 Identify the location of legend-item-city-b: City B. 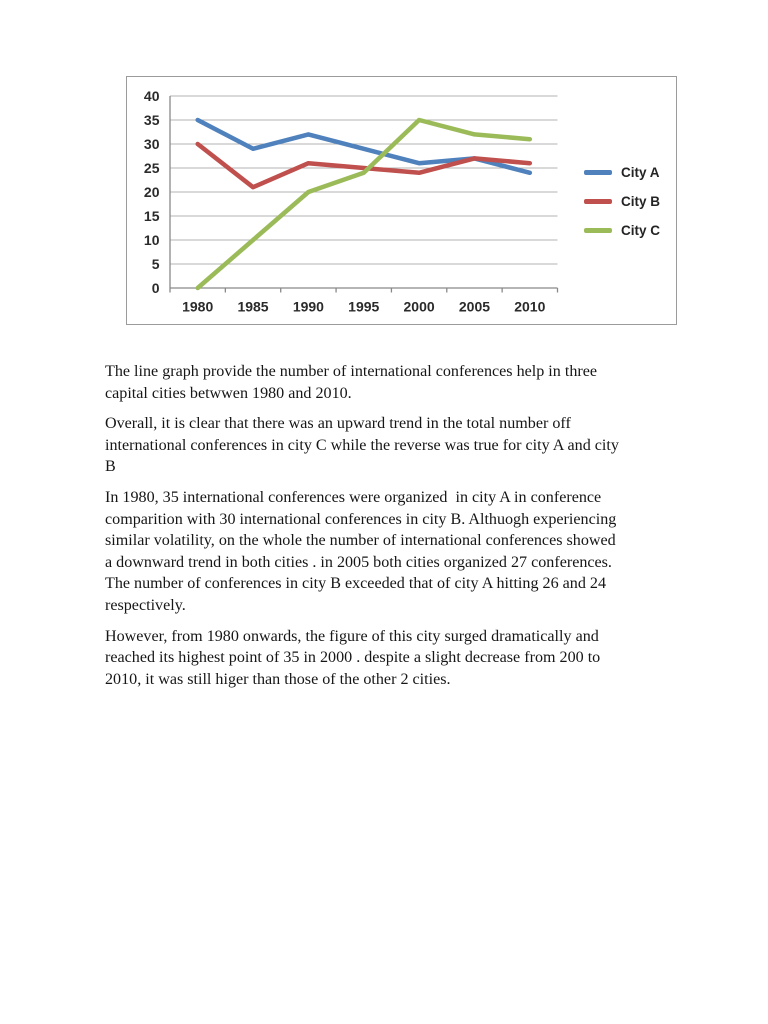
(622, 201).